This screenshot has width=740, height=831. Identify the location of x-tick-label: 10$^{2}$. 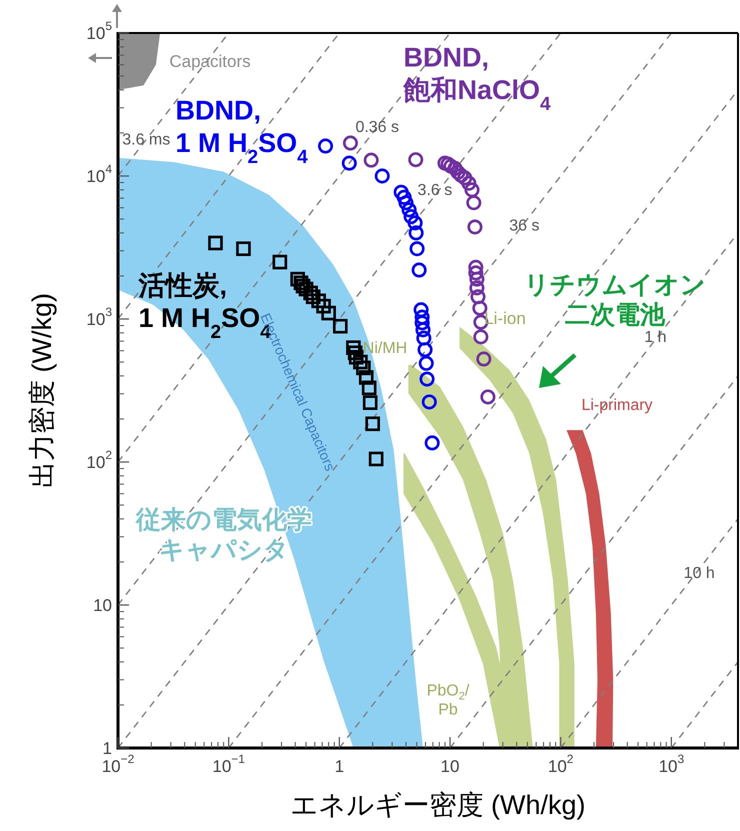
(561, 764).